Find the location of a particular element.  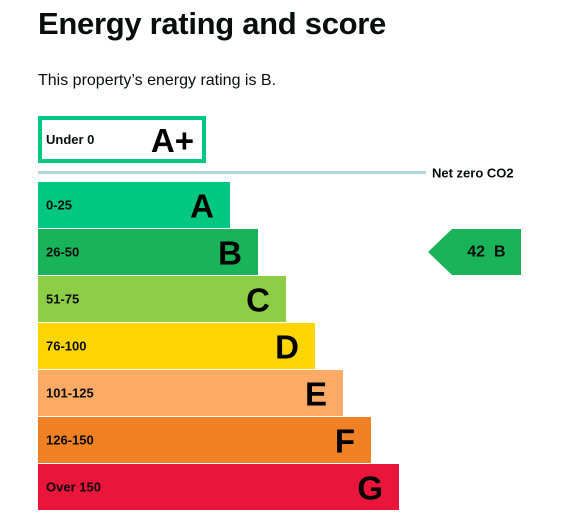

band-d-bar is located at coordinates (176, 346).